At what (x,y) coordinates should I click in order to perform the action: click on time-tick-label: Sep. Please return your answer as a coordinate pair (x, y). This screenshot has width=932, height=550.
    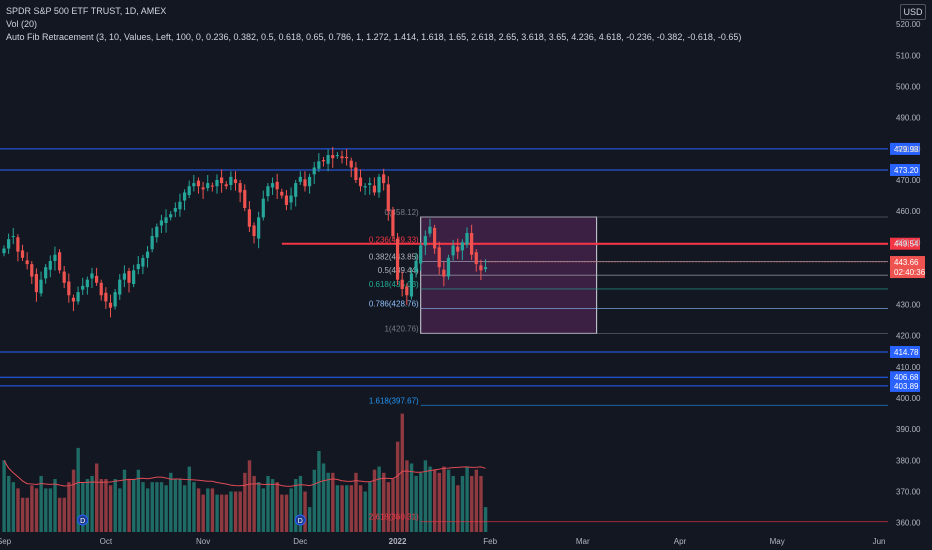
    Looking at the image, I should click on (6, 541).